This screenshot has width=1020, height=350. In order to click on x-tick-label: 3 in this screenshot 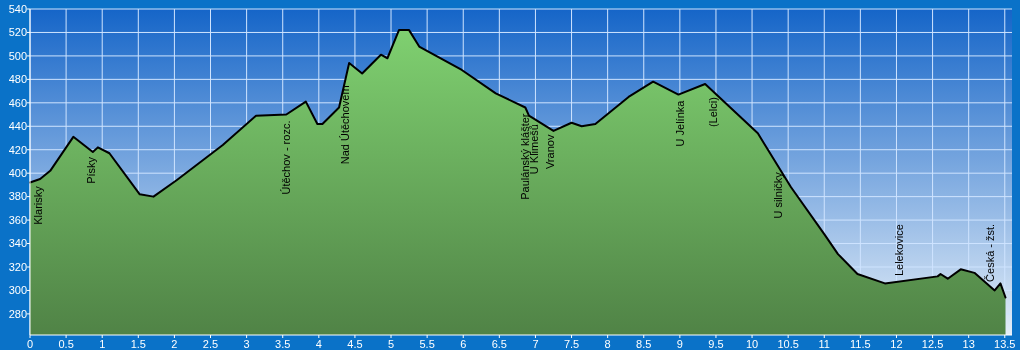, I will do `click(246, 344)`.